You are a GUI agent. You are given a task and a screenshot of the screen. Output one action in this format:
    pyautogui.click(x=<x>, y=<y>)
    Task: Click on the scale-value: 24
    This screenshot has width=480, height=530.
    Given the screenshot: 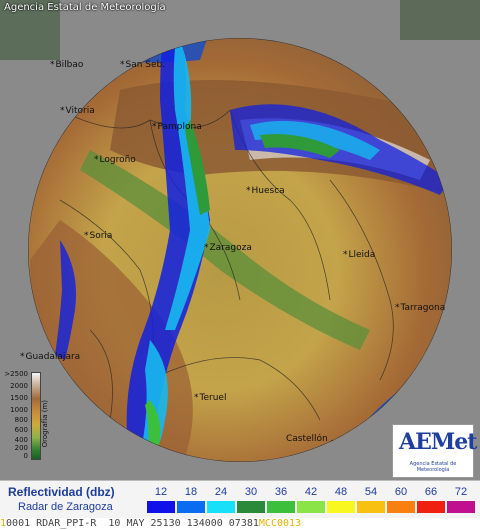 What is the action you would take?
    pyautogui.click(x=221, y=492)
    